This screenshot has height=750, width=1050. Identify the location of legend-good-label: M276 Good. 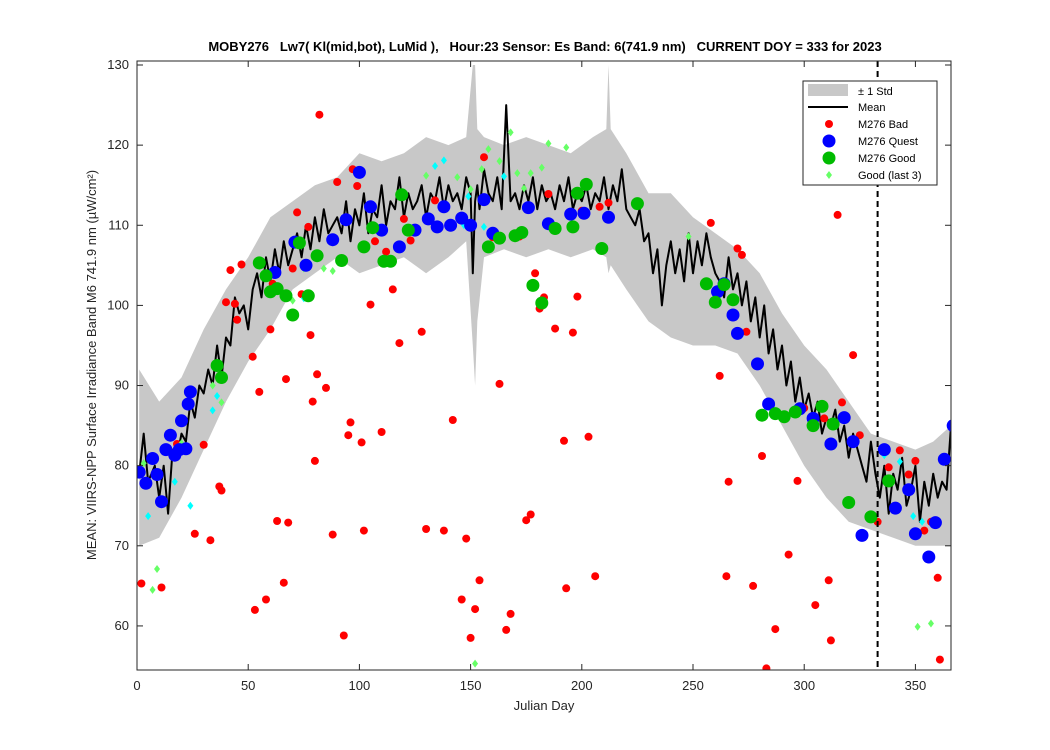
(886, 159).